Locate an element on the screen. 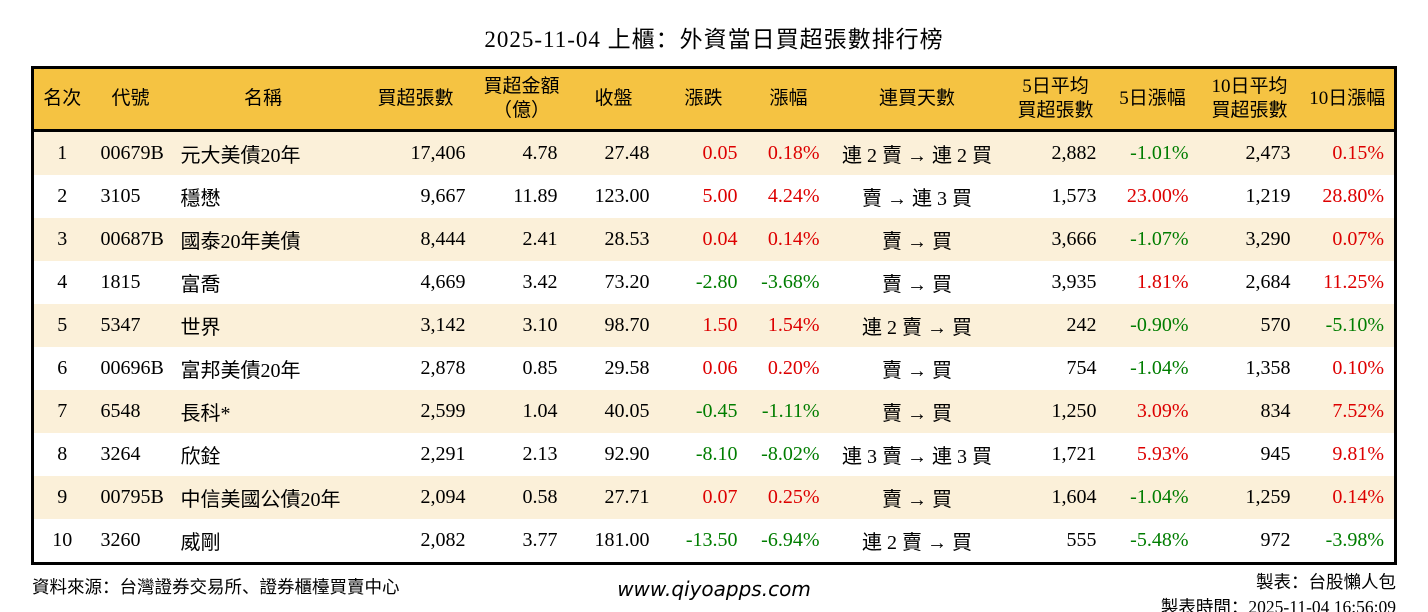  cell-avg10: 570 is located at coordinates (1275, 325).